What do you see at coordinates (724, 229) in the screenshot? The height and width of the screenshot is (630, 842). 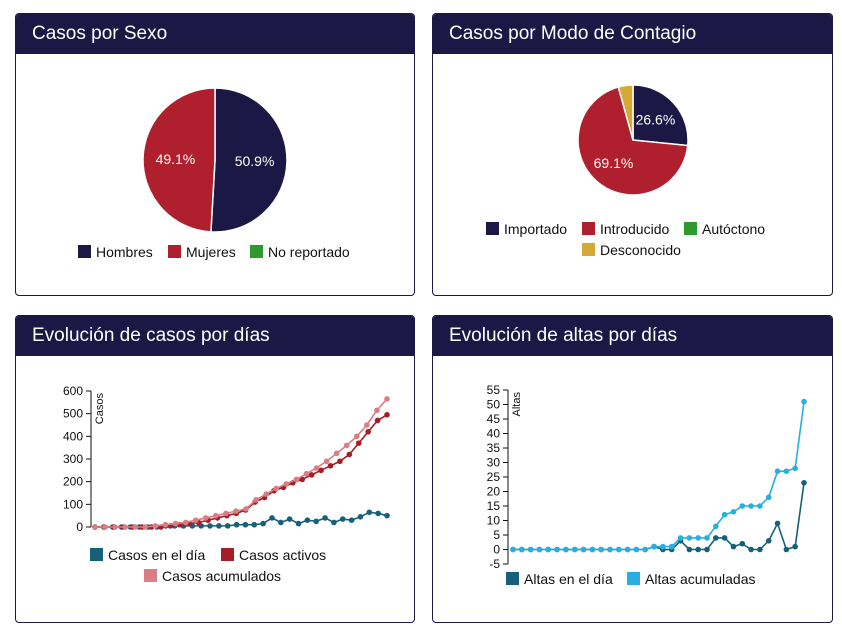 I see `legend-item-autoctono: Autóctono` at bounding box center [724, 229].